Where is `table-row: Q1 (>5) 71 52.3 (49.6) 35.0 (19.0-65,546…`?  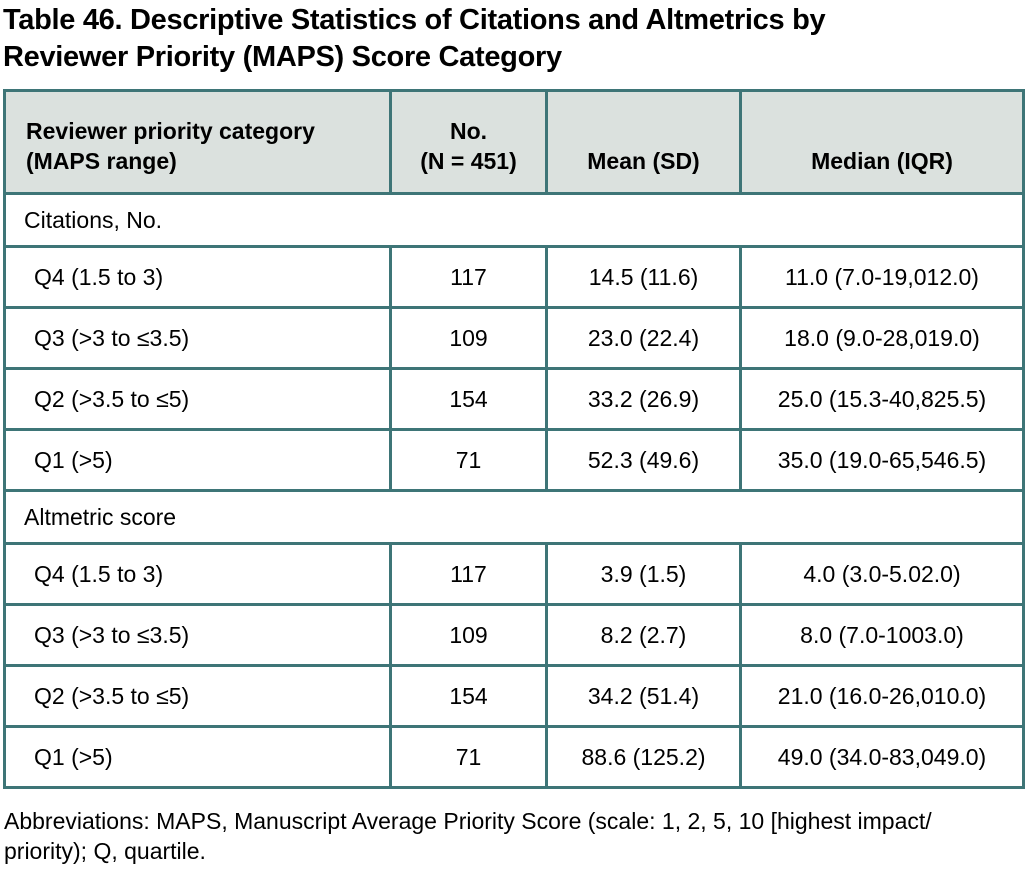
table-row: Q1 (>5) 71 52.3 (49.6) 35.0 (19.0-65,546… is located at coordinates (514, 460).